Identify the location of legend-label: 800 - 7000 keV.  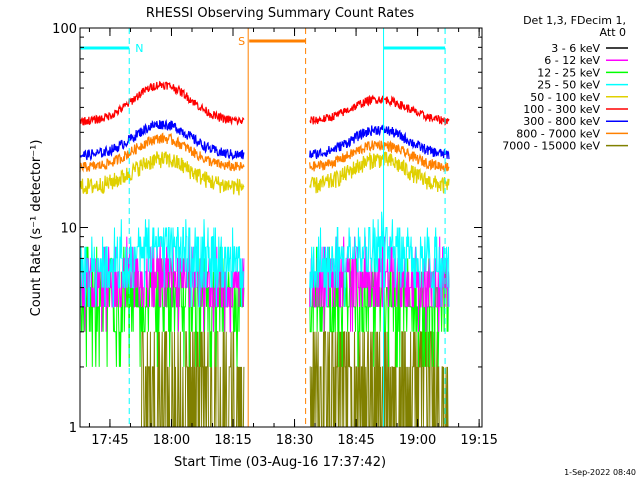
(558, 133).